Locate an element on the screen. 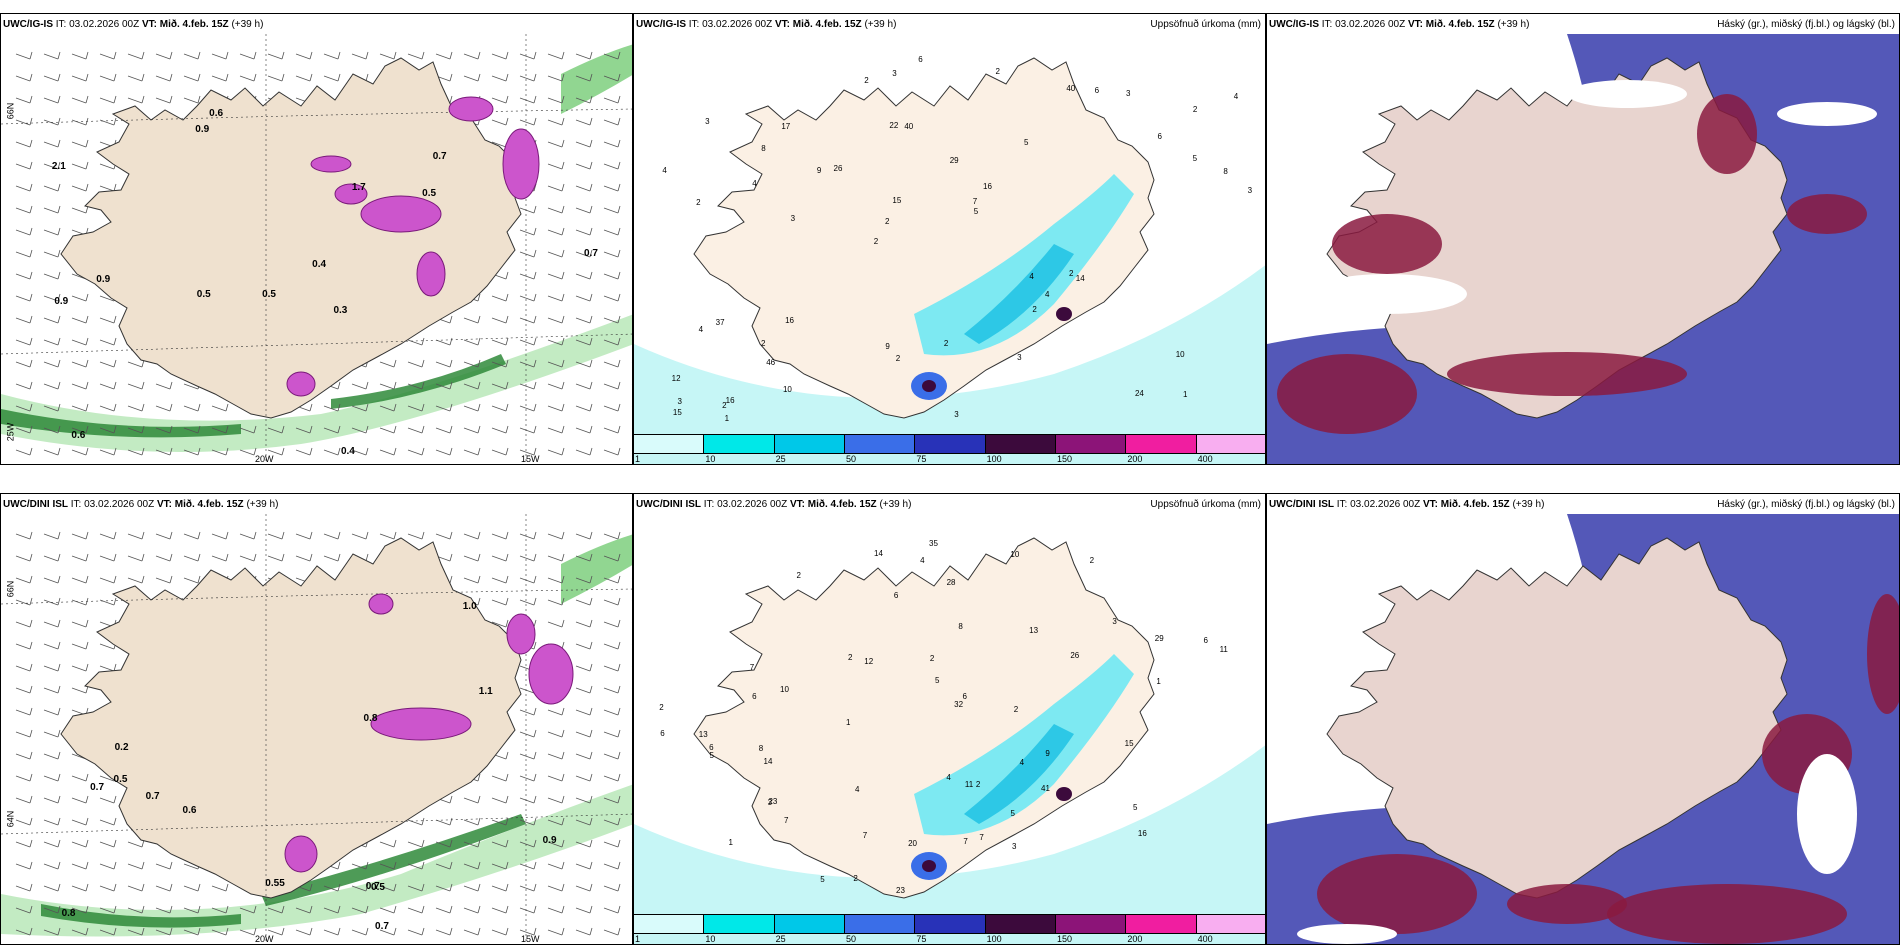  precip-value: 26 is located at coordinates (838, 168).